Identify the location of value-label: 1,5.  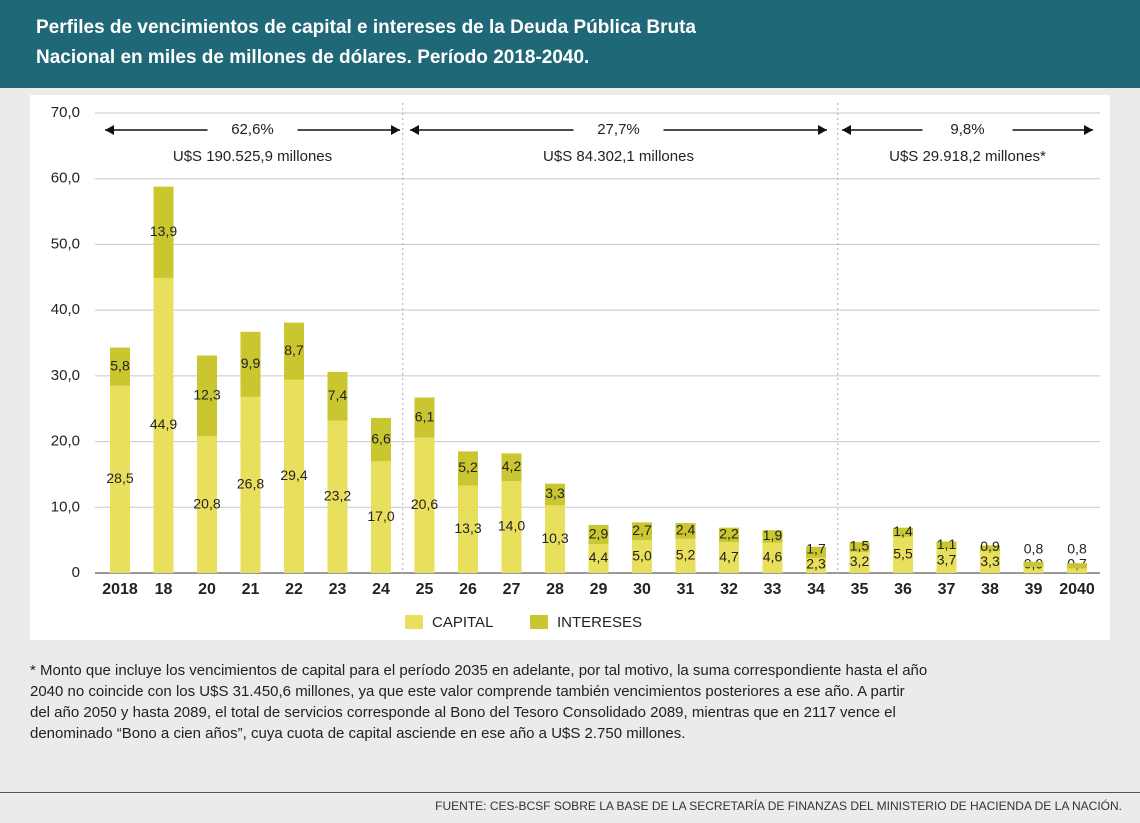
(860, 546).